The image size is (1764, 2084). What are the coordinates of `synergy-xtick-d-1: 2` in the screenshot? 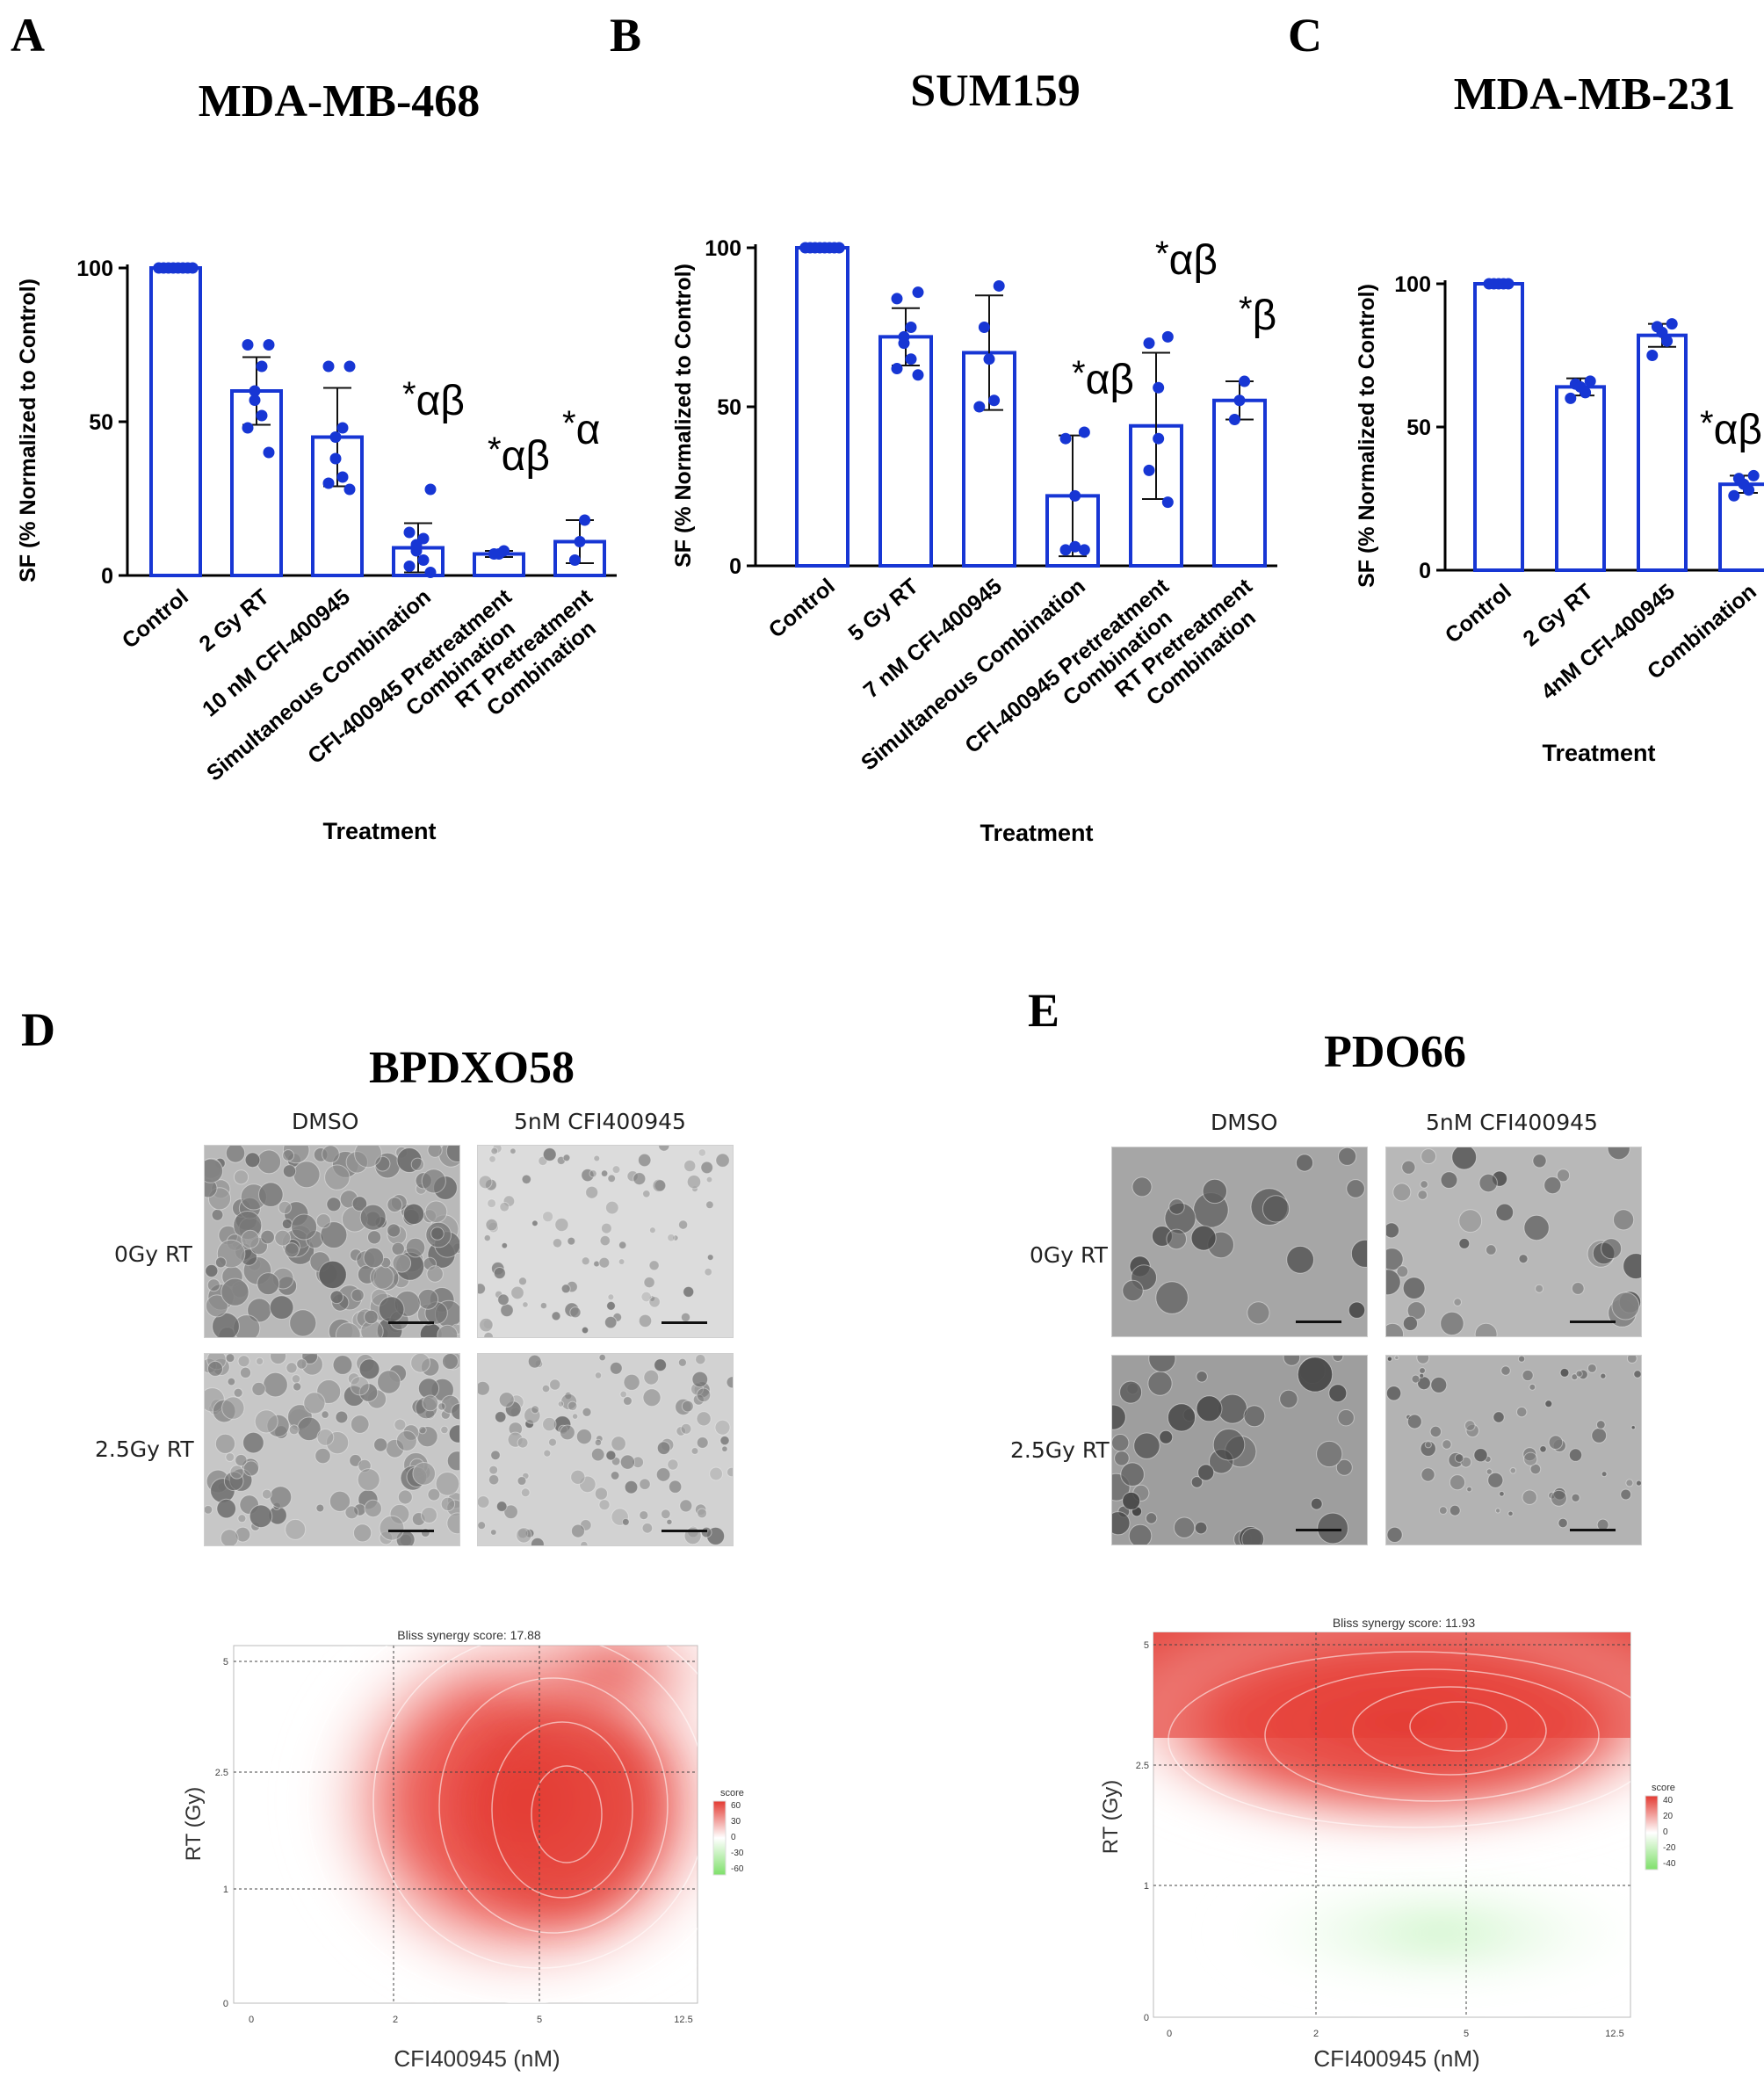 It's located at (395, 2020).